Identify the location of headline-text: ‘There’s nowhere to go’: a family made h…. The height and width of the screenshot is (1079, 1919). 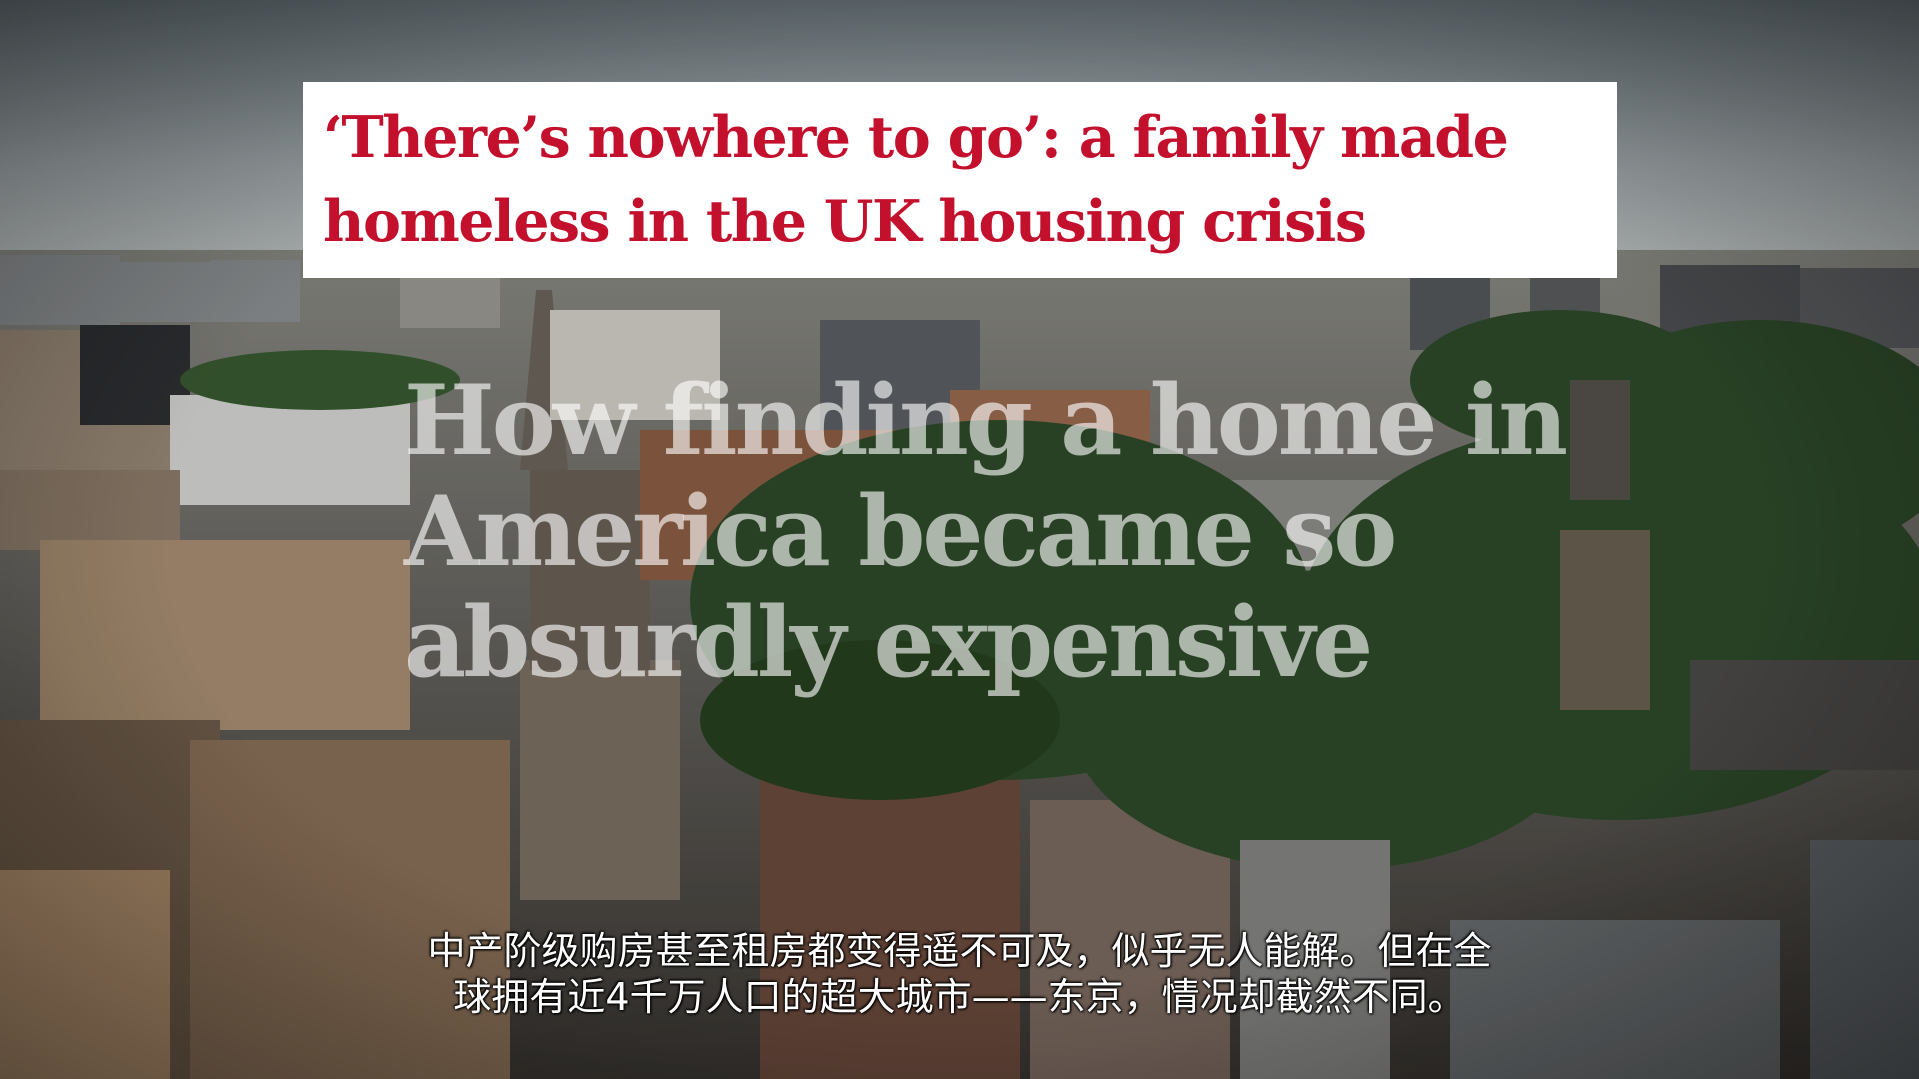
(916, 179).